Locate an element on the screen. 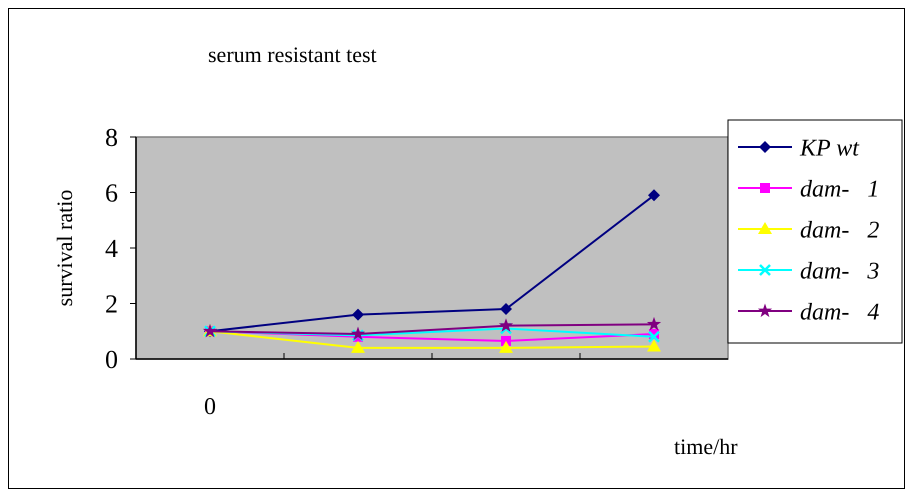  y-tick-label: 8 is located at coordinates (111, 137).